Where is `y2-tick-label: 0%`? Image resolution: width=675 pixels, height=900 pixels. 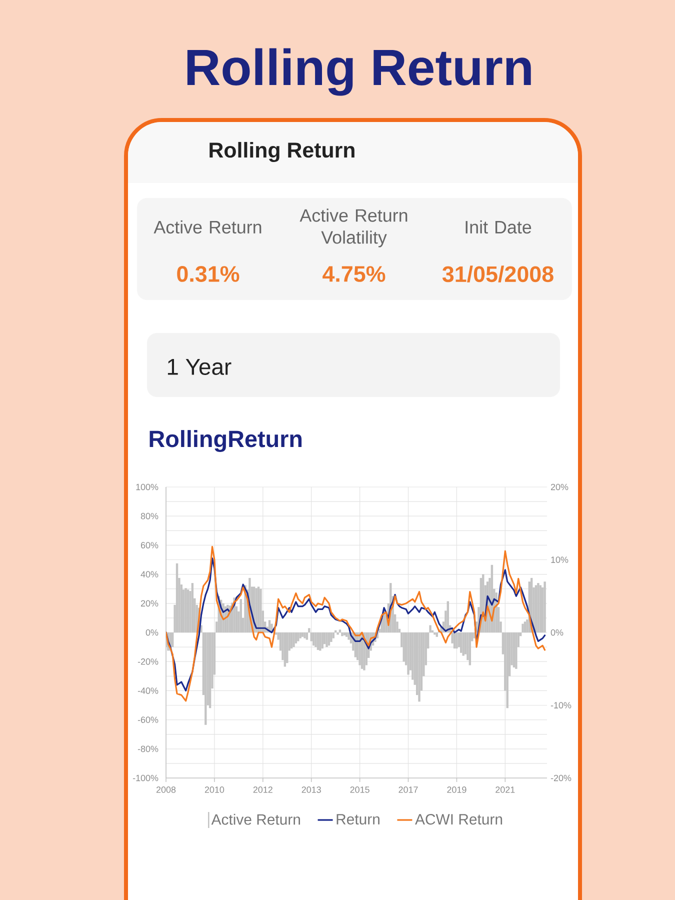
y2-tick-label: 0% is located at coordinates (557, 632).